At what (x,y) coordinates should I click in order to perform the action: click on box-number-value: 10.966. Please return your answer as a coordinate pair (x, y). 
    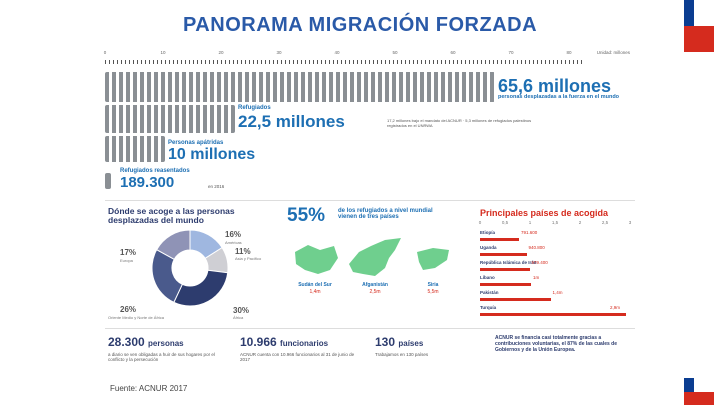
    Looking at the image, I should click on (258, 342).